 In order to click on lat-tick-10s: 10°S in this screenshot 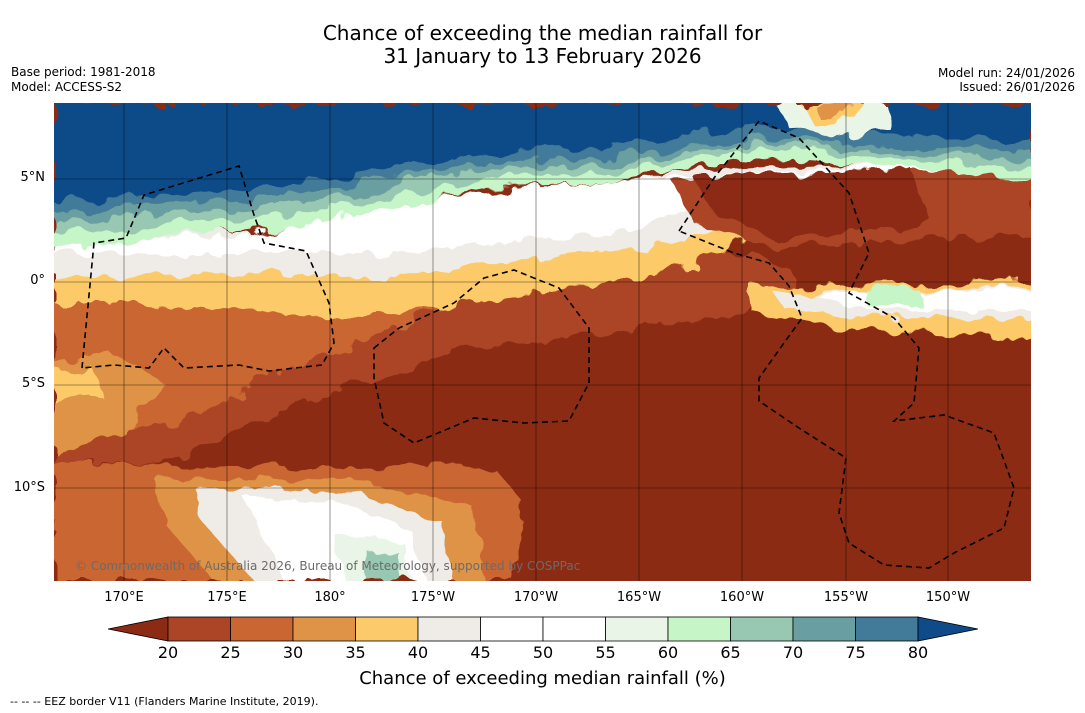, I will do `click(29, 487)`.